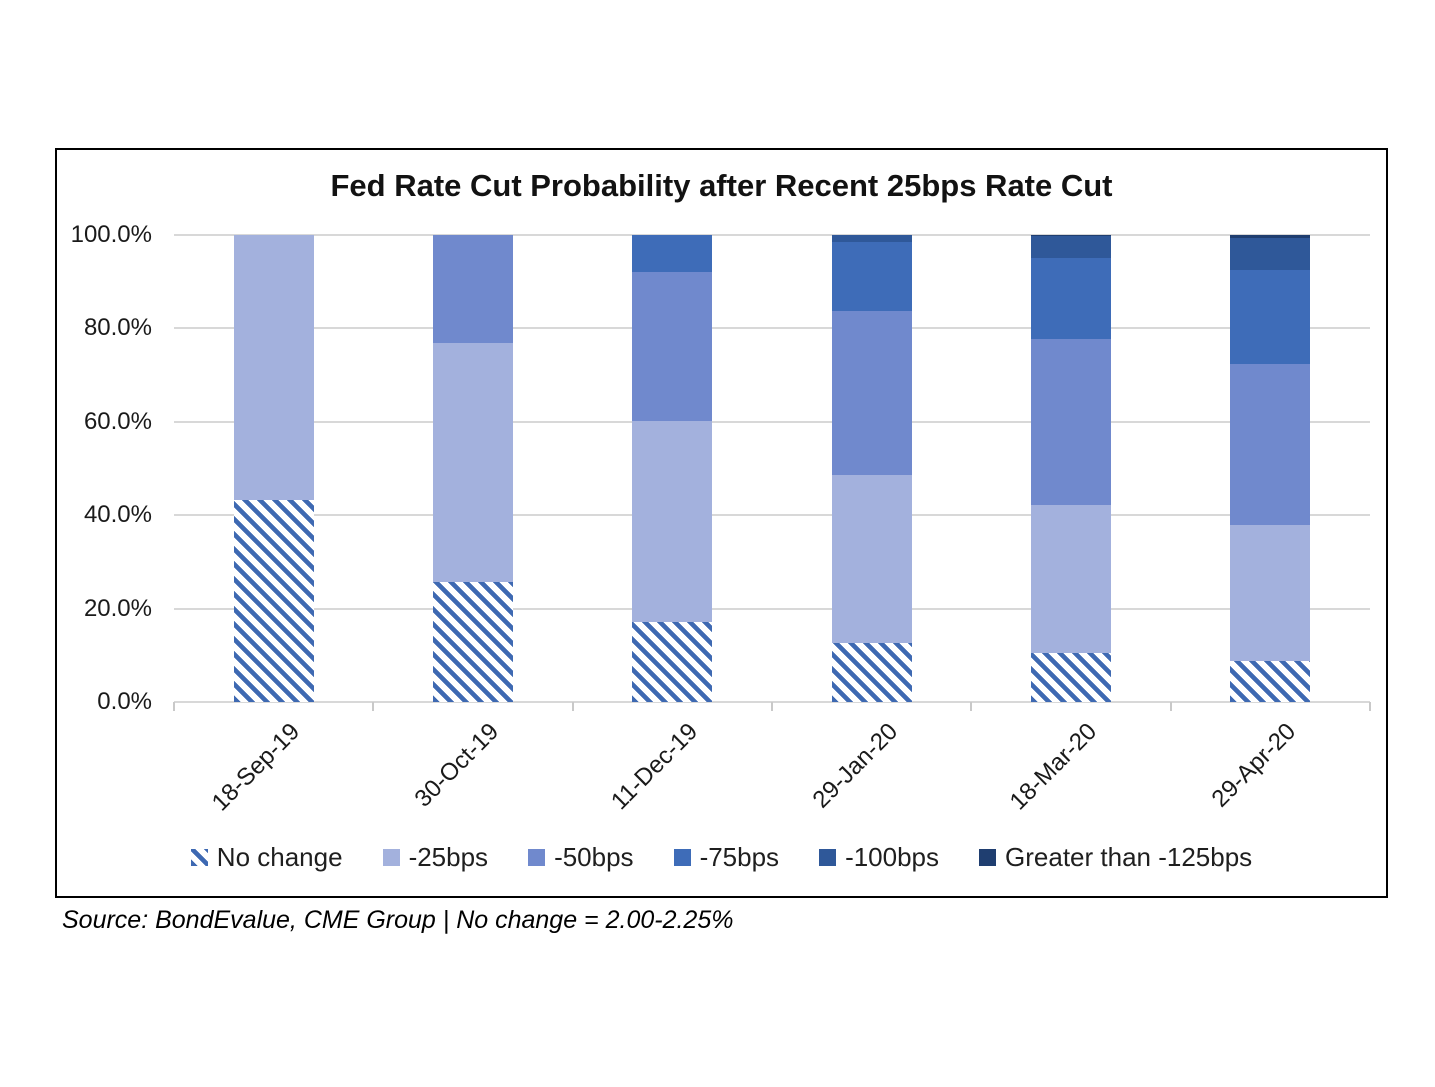 Image resolution: width=1435 pixels, height=1087 pixels. I want to click on legend-item: -75bps, so click(726, 857).